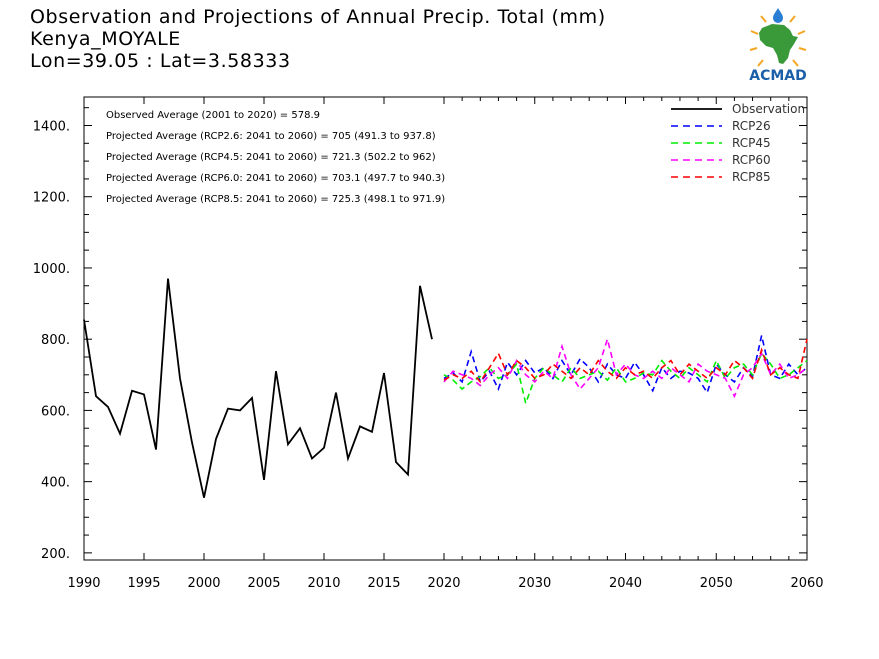 The height and width of the screenshot is (659, 879). Describe the element at coordinates (751, 160) in the screenshot. I see `legend-label: RCP60` at that location.